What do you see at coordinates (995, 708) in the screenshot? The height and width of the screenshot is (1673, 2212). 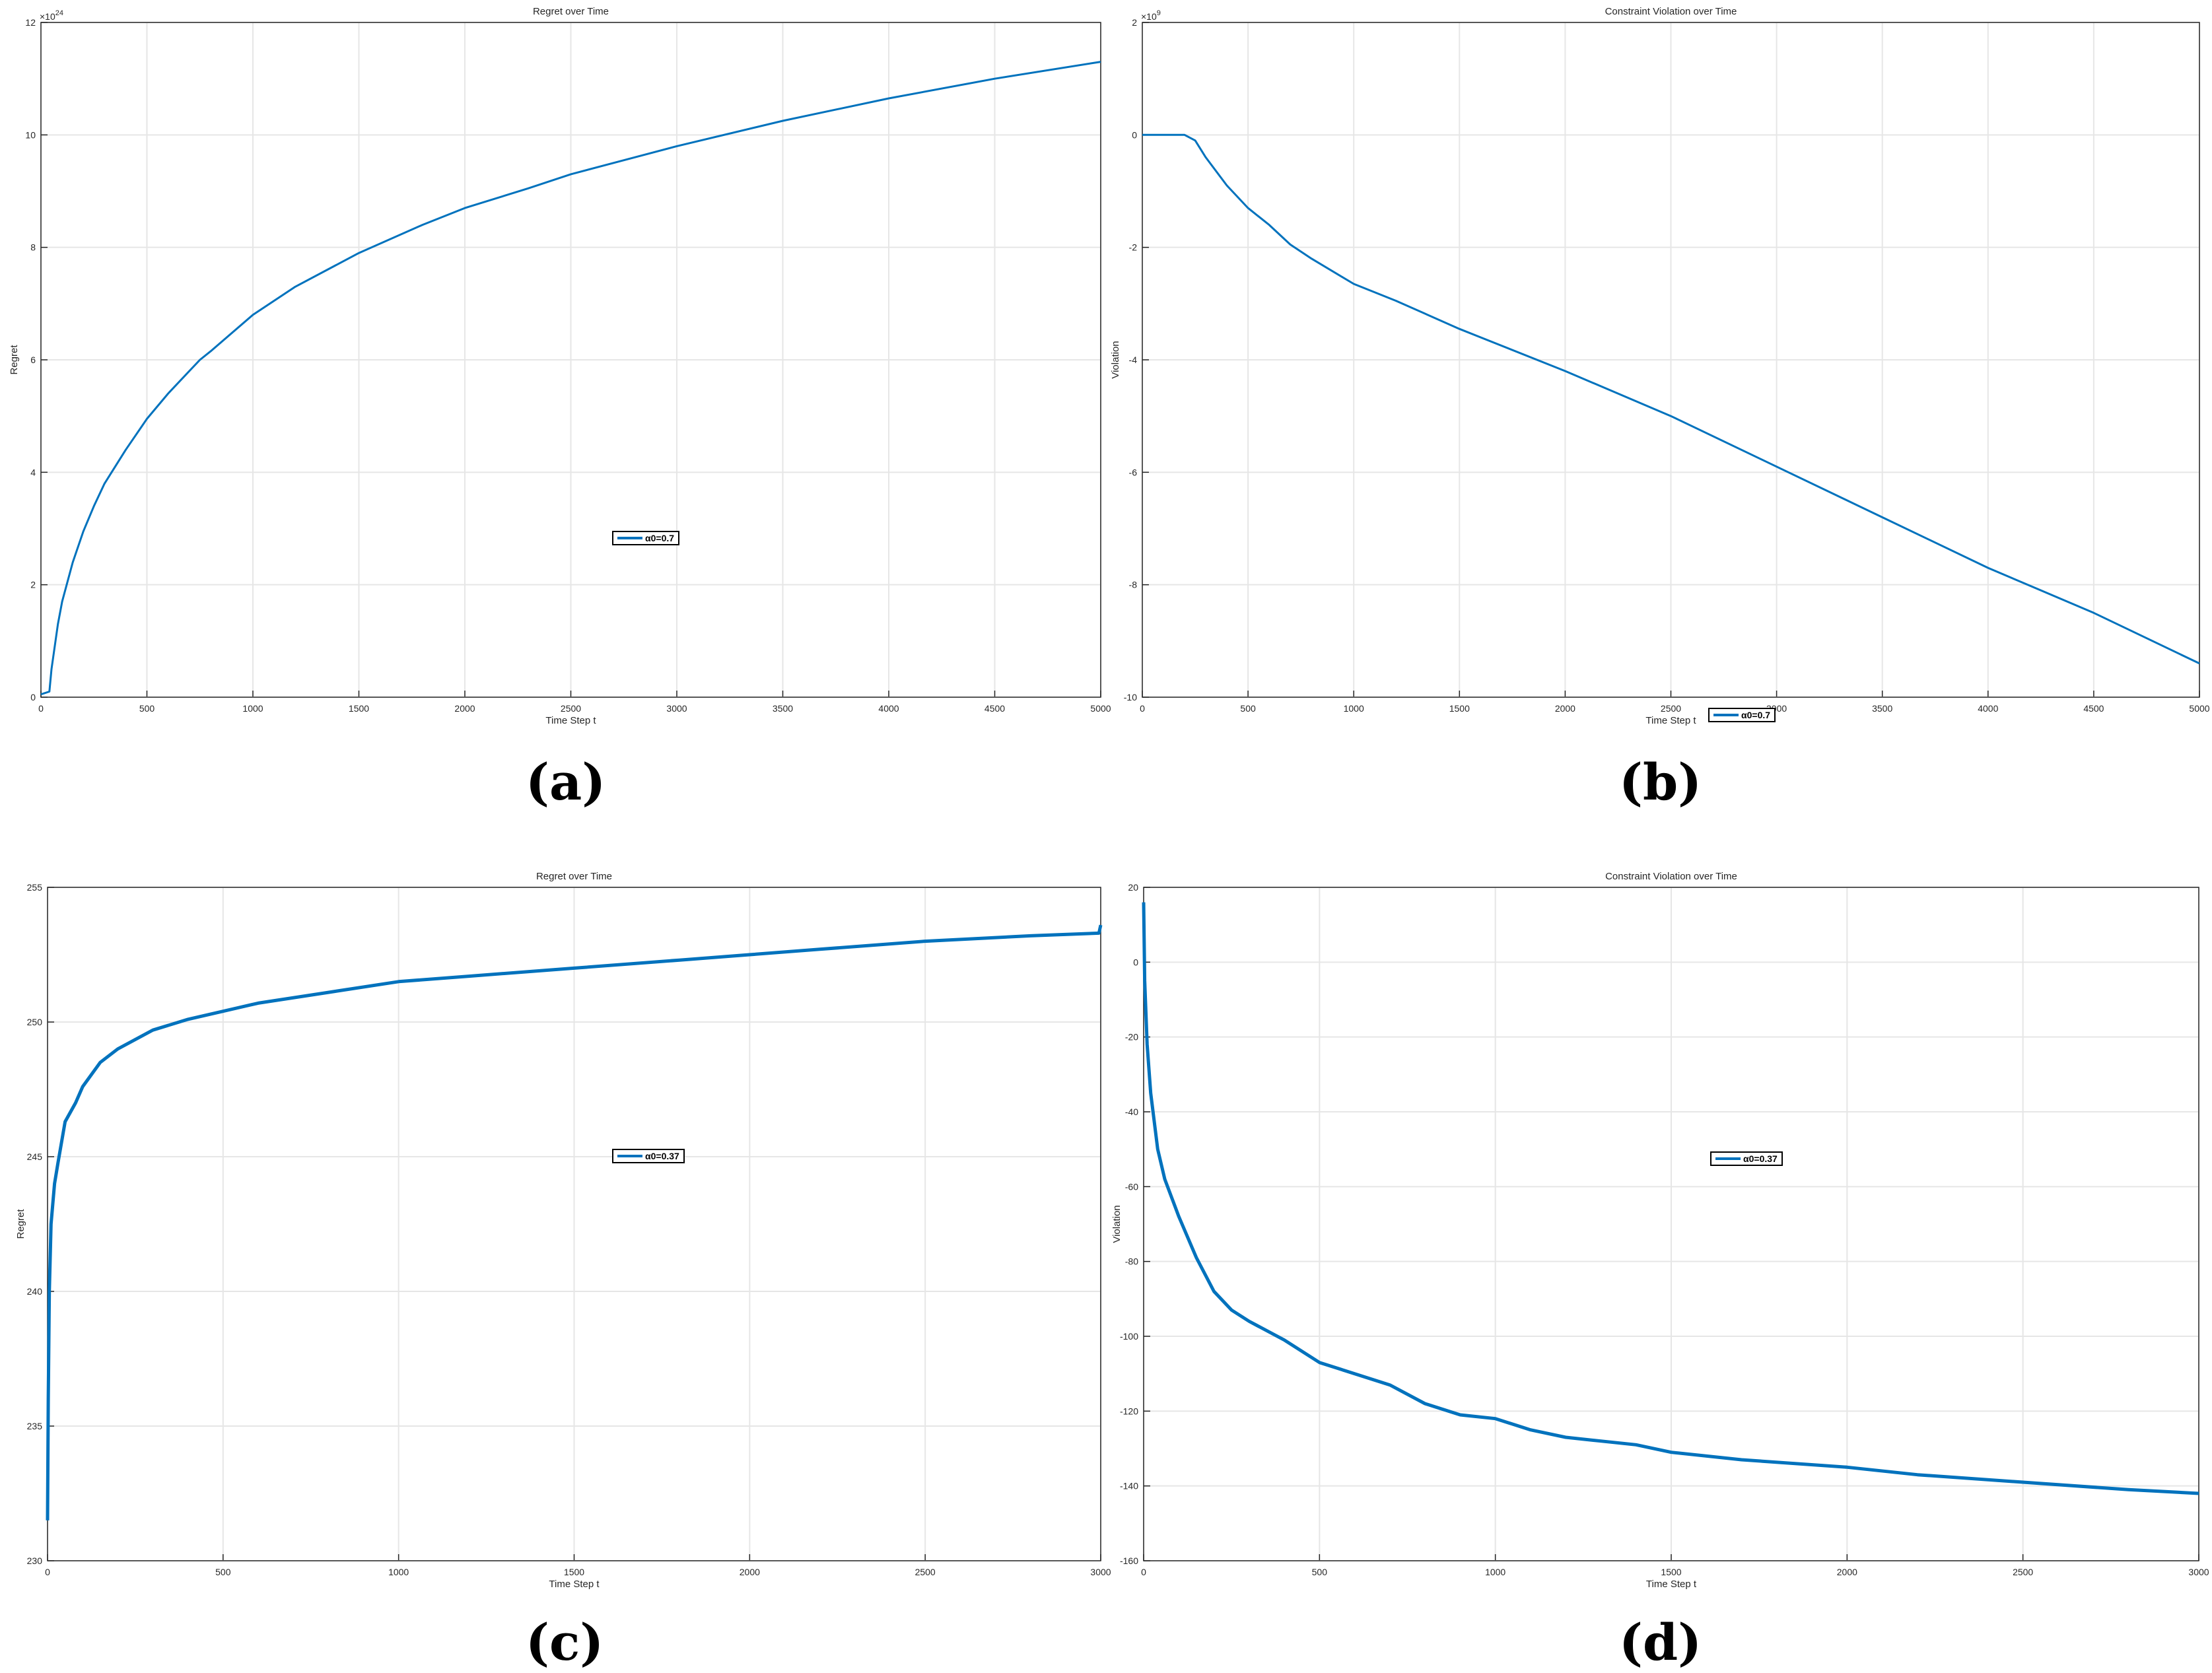 I see `x-tick-label-a: 4500` at bounding box center [995, 708].